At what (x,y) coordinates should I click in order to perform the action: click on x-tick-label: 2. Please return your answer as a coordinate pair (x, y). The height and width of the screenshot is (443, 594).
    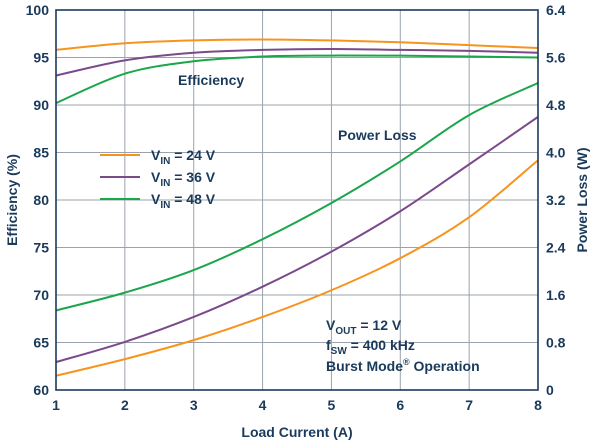
    Looking at the image, I should click on (125, 405).